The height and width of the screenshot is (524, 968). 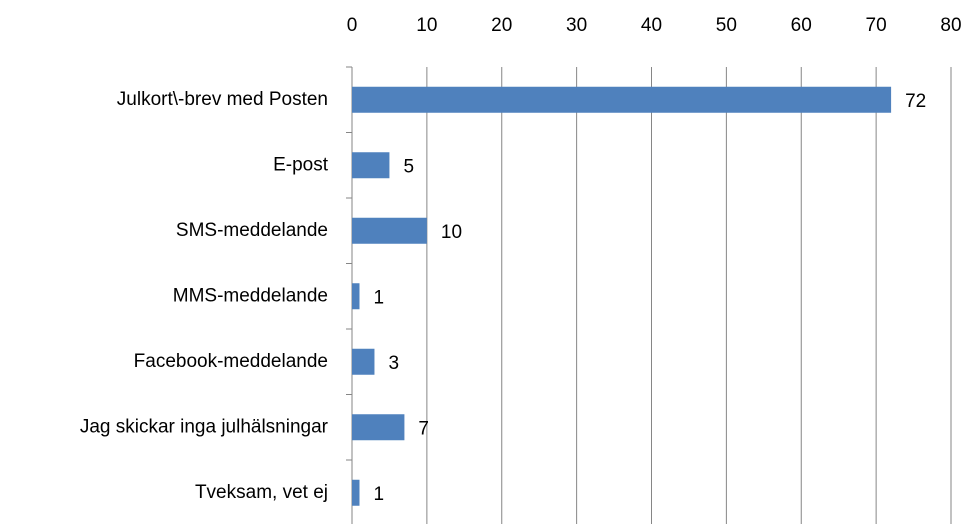 What do you see at coordinates (261, 492) in the screenshot?
I see `y-tick-label: Tveksam, vet ej` at bounding box center [261, 492].